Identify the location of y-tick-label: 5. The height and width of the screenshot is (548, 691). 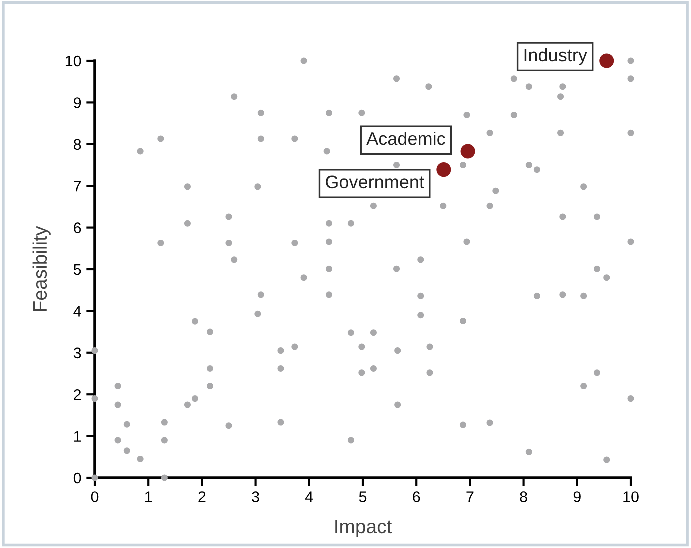
(78, 270).